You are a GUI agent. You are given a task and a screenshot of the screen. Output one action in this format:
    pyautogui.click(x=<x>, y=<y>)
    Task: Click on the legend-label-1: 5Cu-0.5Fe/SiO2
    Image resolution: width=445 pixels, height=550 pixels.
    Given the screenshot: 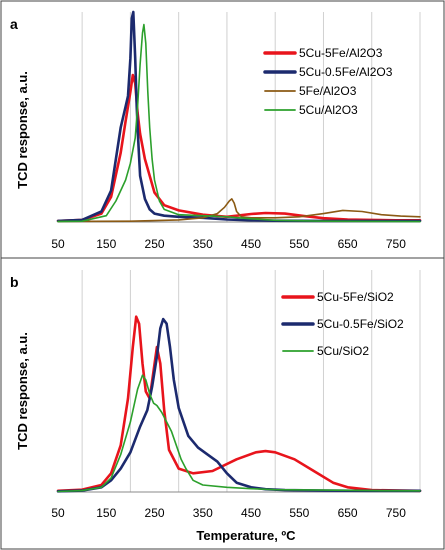 What is the action you would take?
    pyautogui.click(x=360, y=324)
    